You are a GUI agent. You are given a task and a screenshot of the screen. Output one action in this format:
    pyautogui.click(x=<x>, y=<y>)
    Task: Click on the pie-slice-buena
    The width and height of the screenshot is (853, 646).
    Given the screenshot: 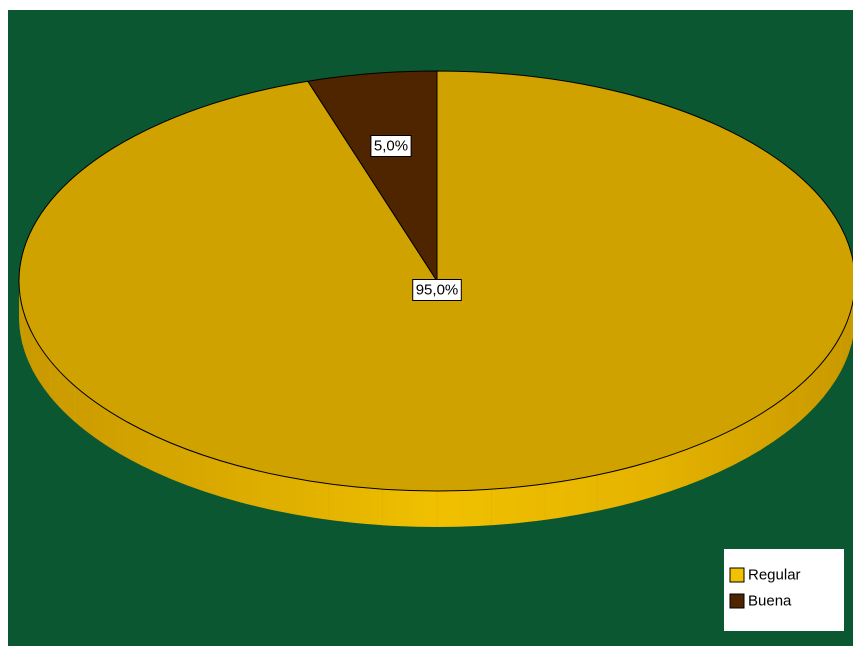 What is the action you would take?
    pyautogui.click(x=372, y=176)
    